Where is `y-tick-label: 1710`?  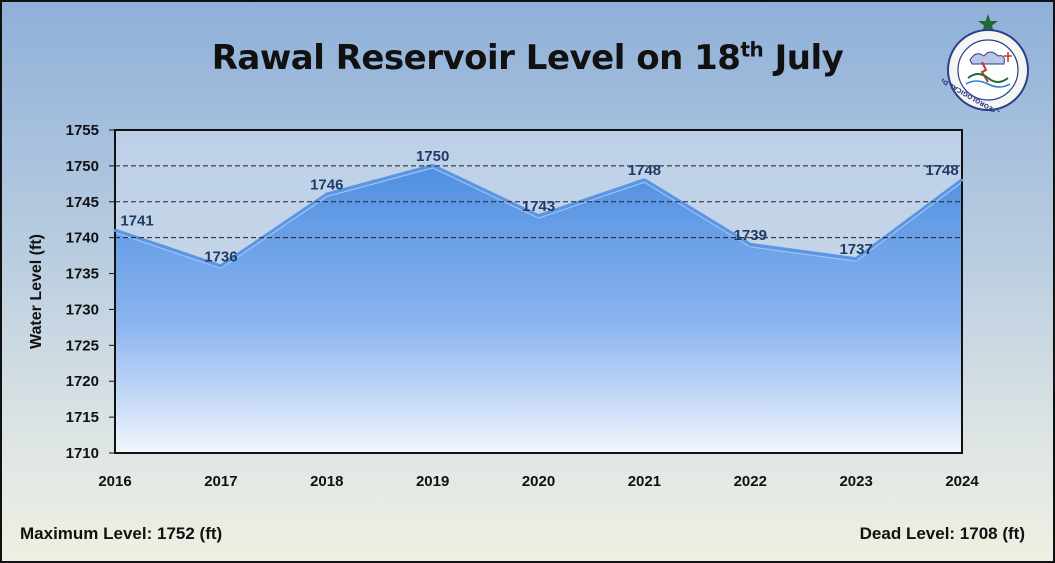 y-tick-label: 1710 is located at coordinates (82, 453).